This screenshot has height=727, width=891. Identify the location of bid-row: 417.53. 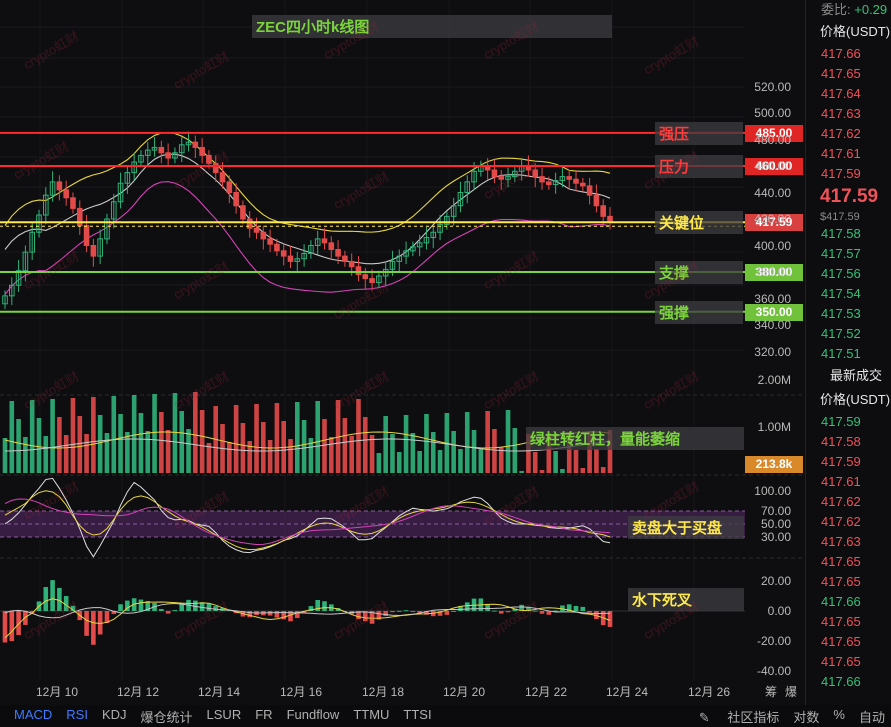
(841, 313).